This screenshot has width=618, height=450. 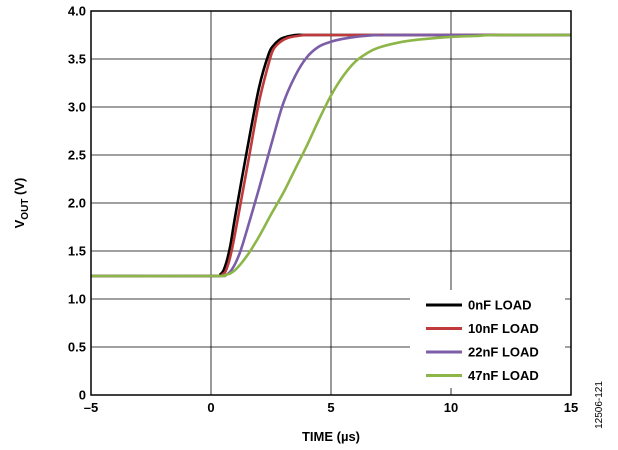 I want to click on y-axis-title-subscript: OUT, so click(x=25, y=209).